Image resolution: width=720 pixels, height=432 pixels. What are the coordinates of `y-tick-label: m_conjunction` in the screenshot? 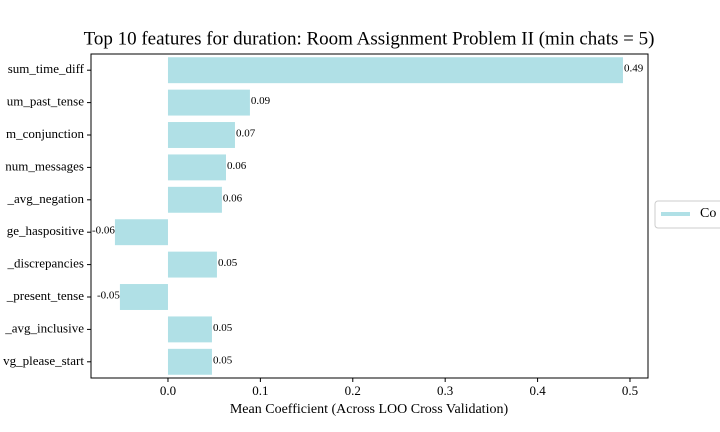 It's located at (45, 133).